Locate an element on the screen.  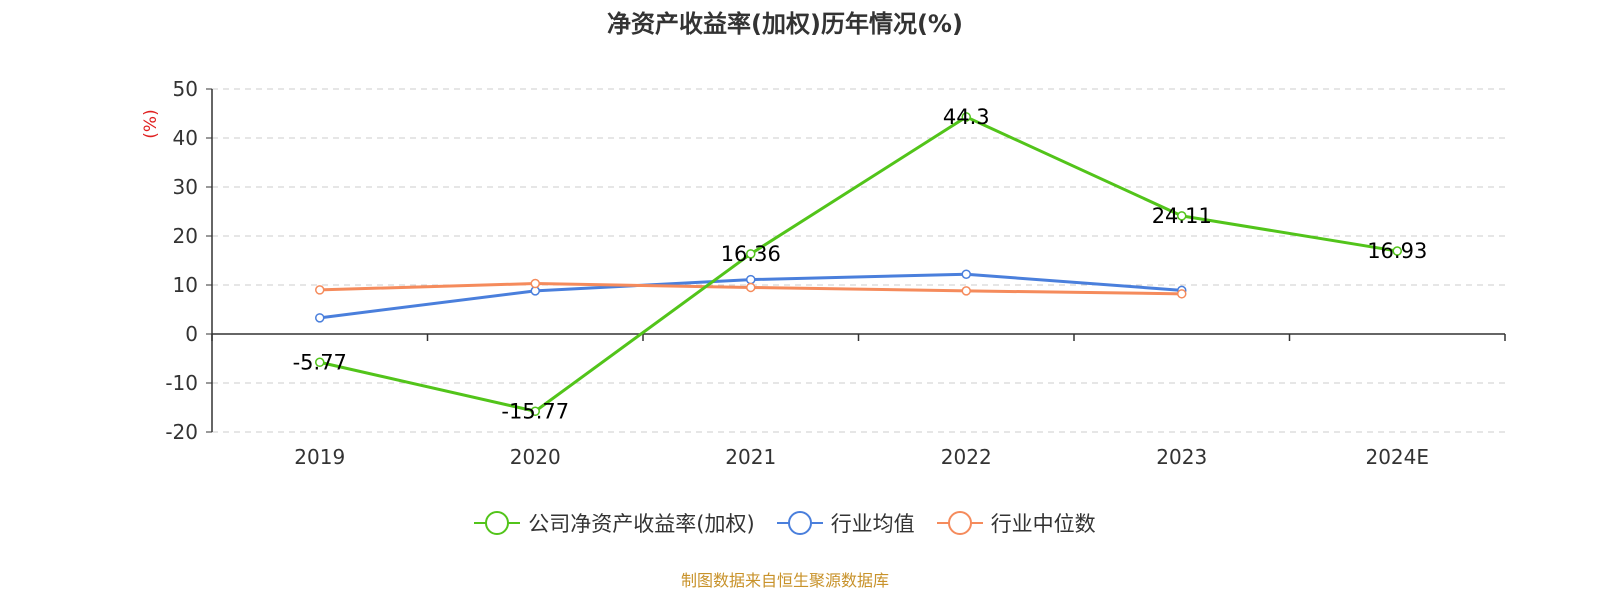
y-tick-label: 40 is located at coordinates (185, 138).